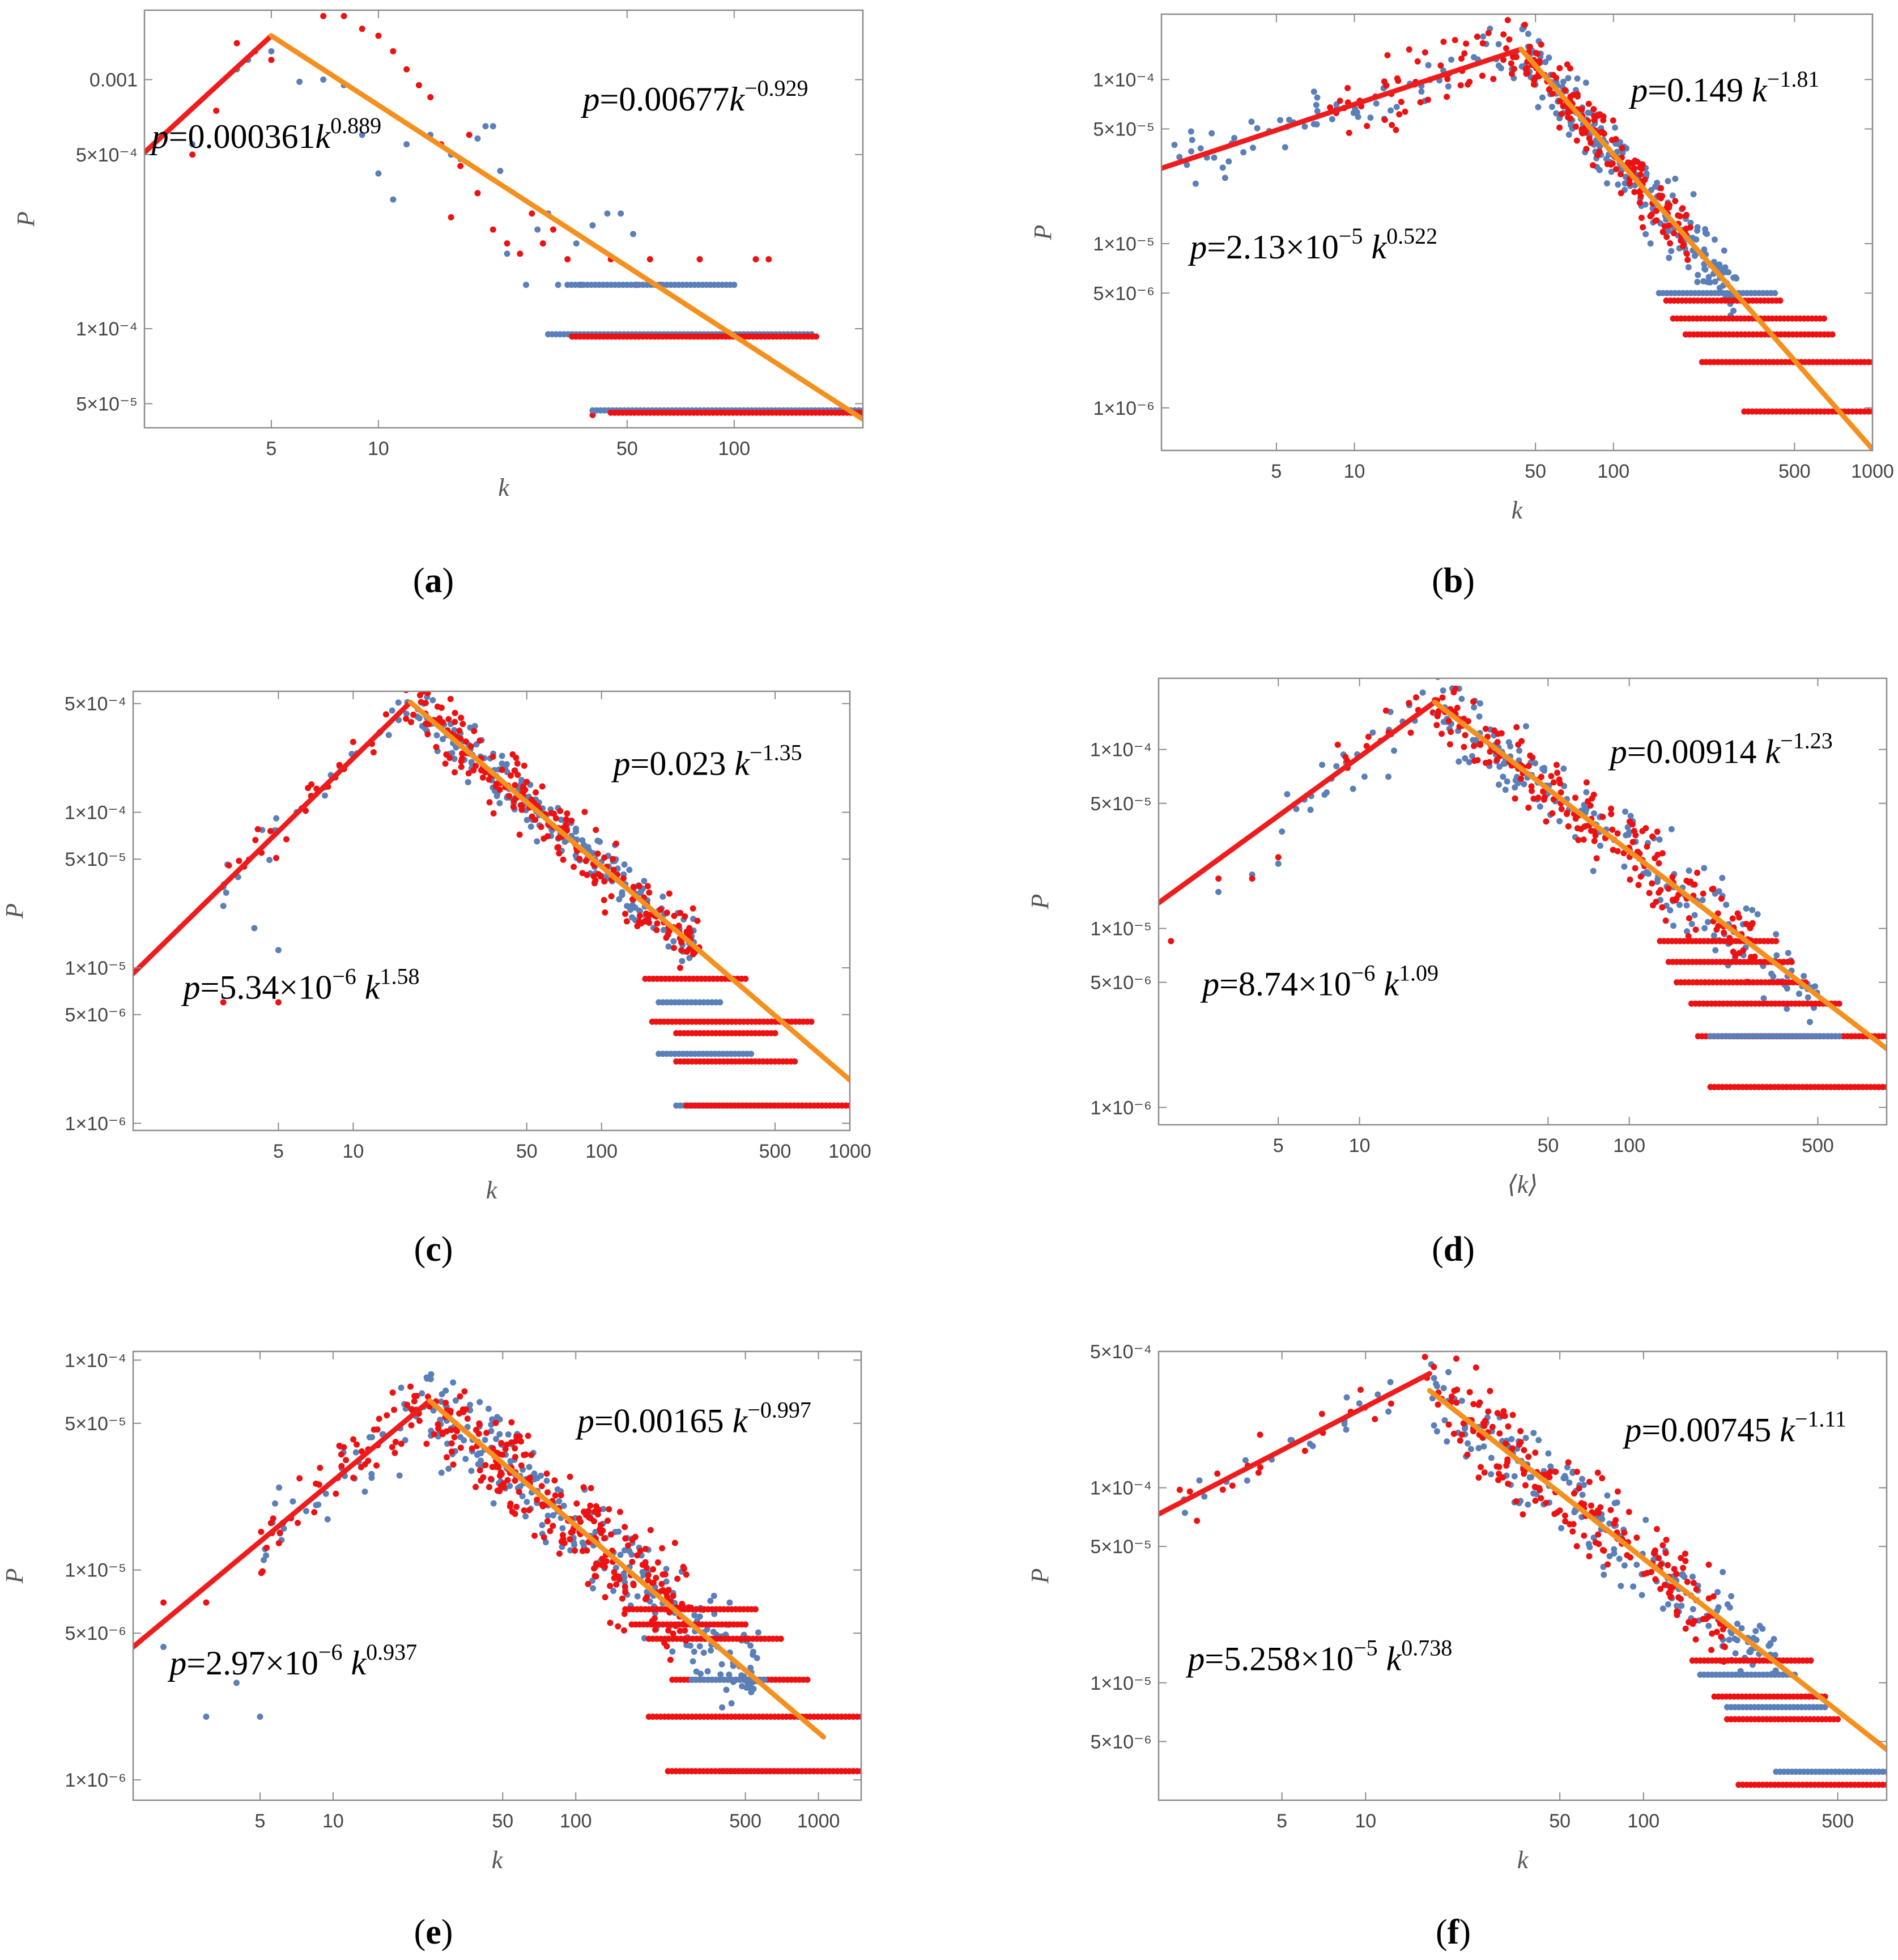 Image resolution: width=1898 pixels, height=1960 pixels. I want to click on x-tick-label: 50, so click(527, 1151).